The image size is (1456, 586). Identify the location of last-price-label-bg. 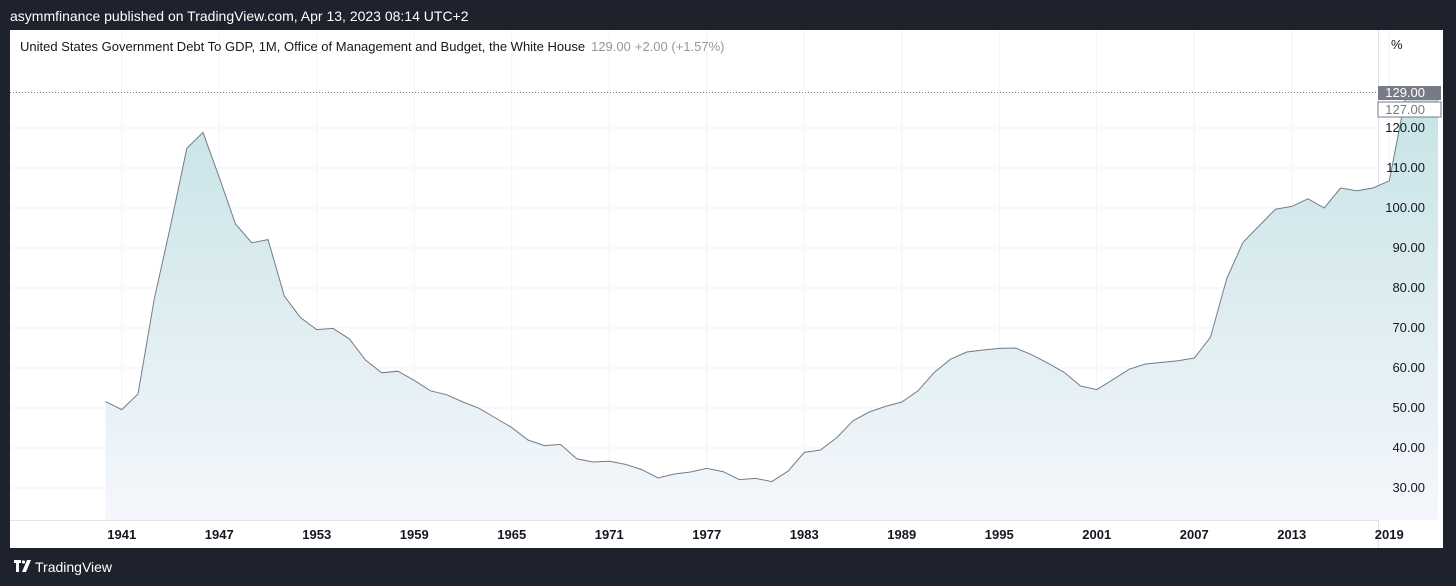
(1409, 93).